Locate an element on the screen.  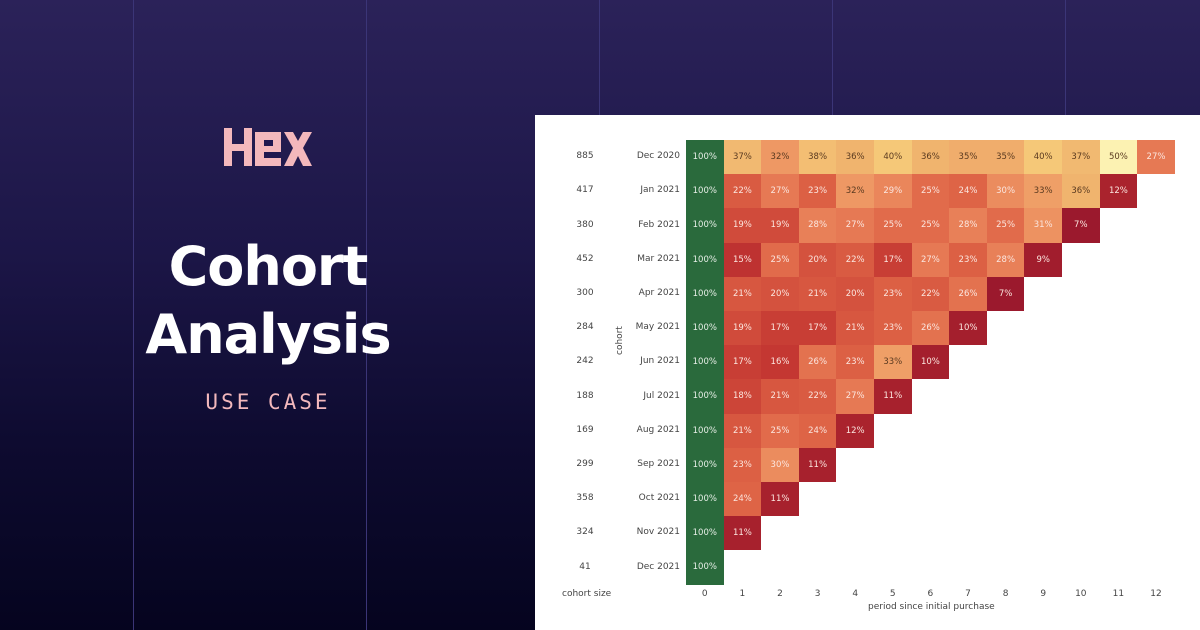
cohort-label: Oct 2021 is located at coordinates (659, 498).